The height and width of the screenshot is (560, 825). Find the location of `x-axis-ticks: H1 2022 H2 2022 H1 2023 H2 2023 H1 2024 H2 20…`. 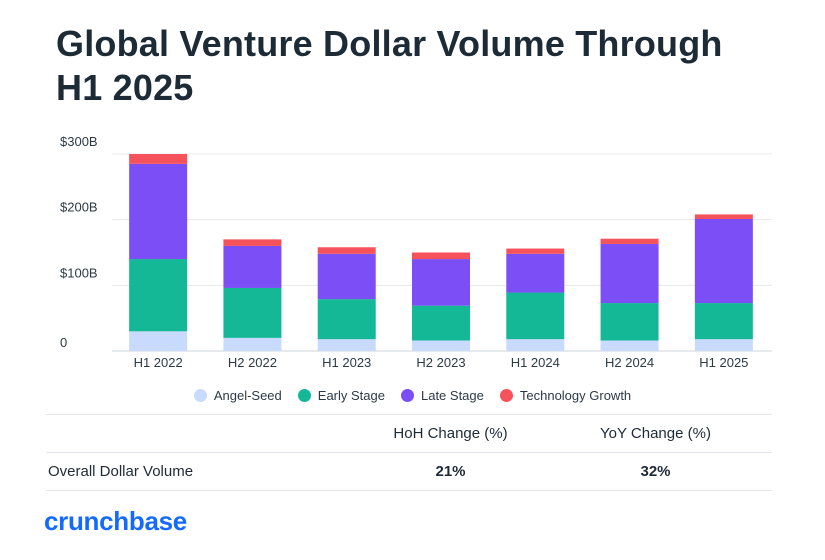

x-axis-ticks: H1 2022 H2 2022 H1 2023 H2 2023 H1 2024 H2 20… is located at coordinates (441, 362).